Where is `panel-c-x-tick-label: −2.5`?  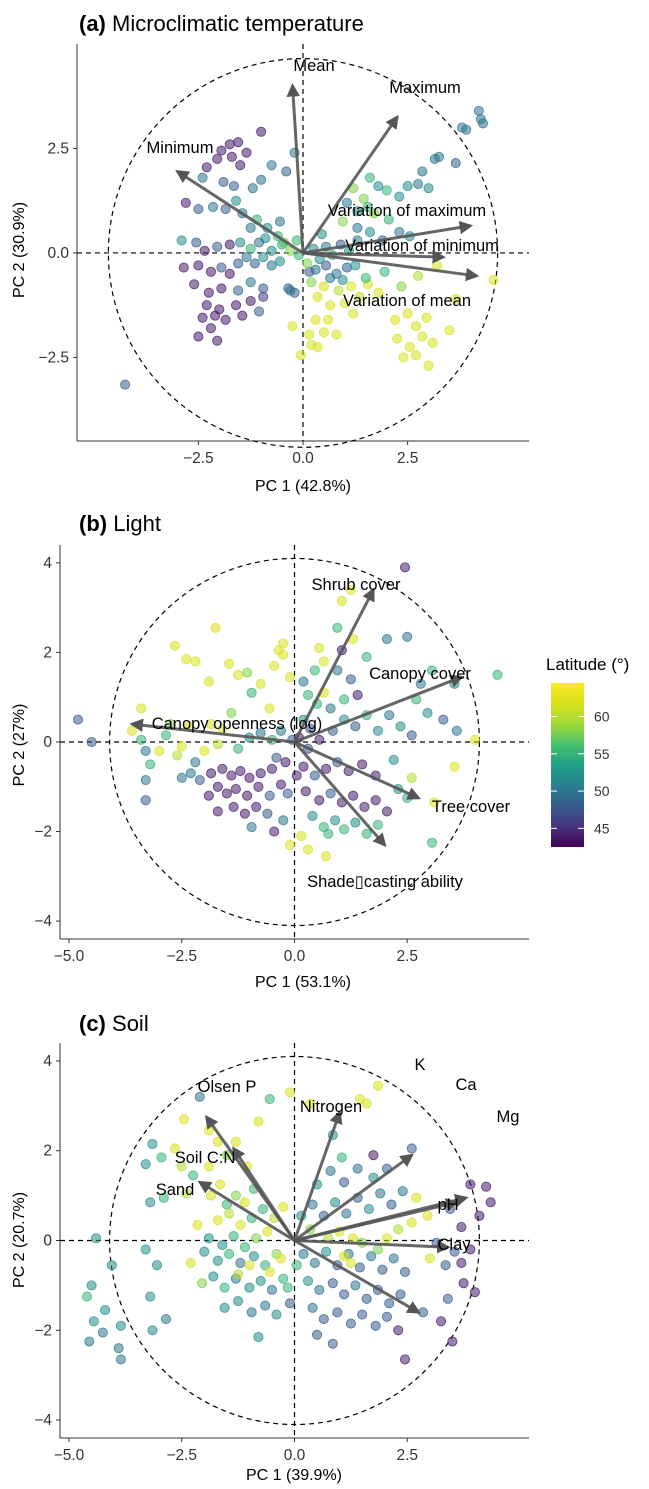 panel-c-x-tick-label: −2.5 is located at coordinates (181, 1455).